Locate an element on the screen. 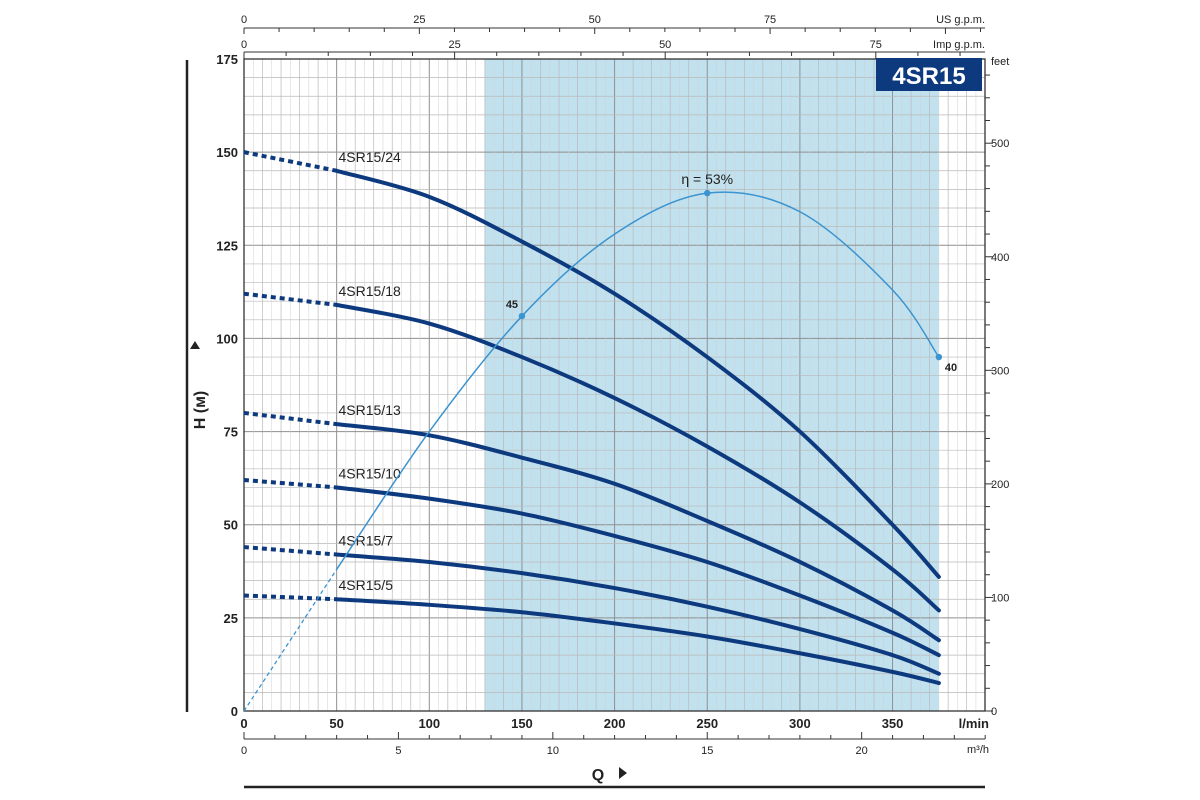 The width and height of the screenshot is (1200, 800). m3h-unit-label: m³/h is located at coordinates (978, 750).